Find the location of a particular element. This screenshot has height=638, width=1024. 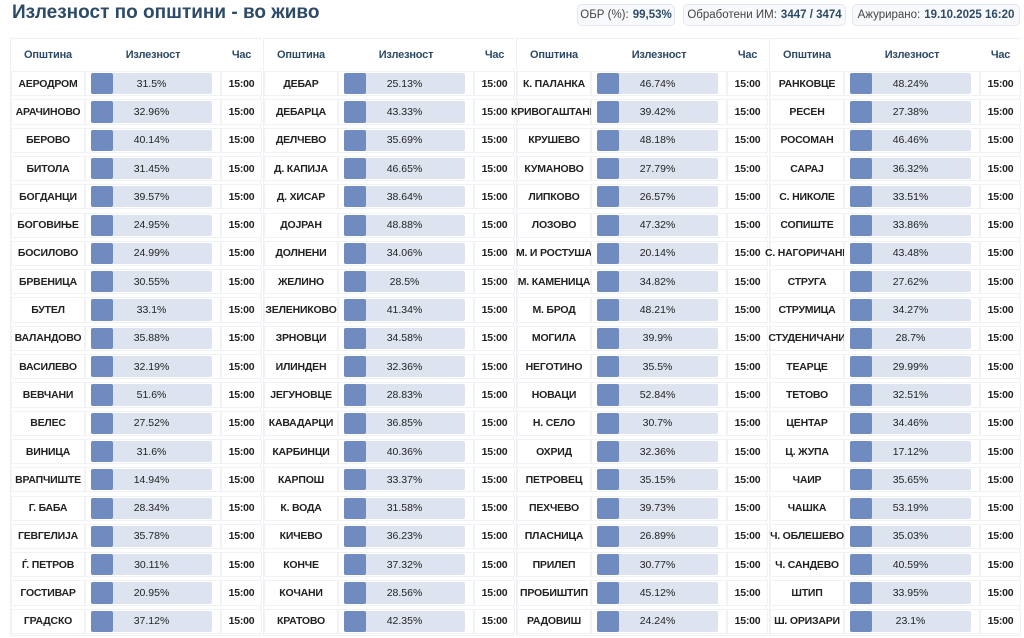

turnout-value: 35.65% is located at coordinates (910, 479).